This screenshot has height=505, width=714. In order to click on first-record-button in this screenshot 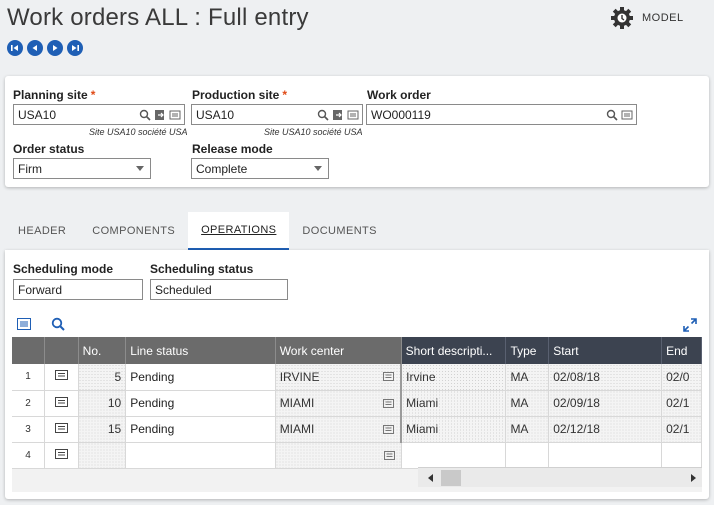, I will do `click(15, 48)`.